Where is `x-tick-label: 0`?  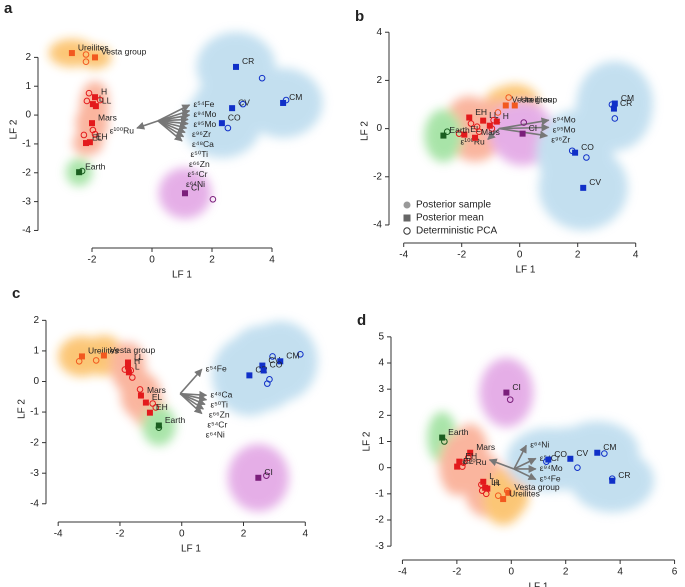
x-tick-label: 0 is located at coordinates (182, 534).